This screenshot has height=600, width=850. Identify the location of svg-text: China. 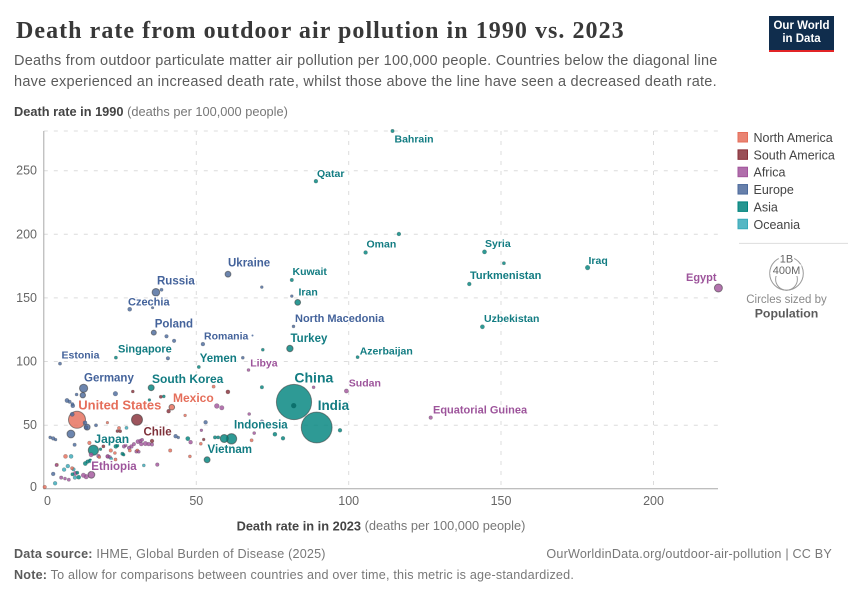
(313, 378).